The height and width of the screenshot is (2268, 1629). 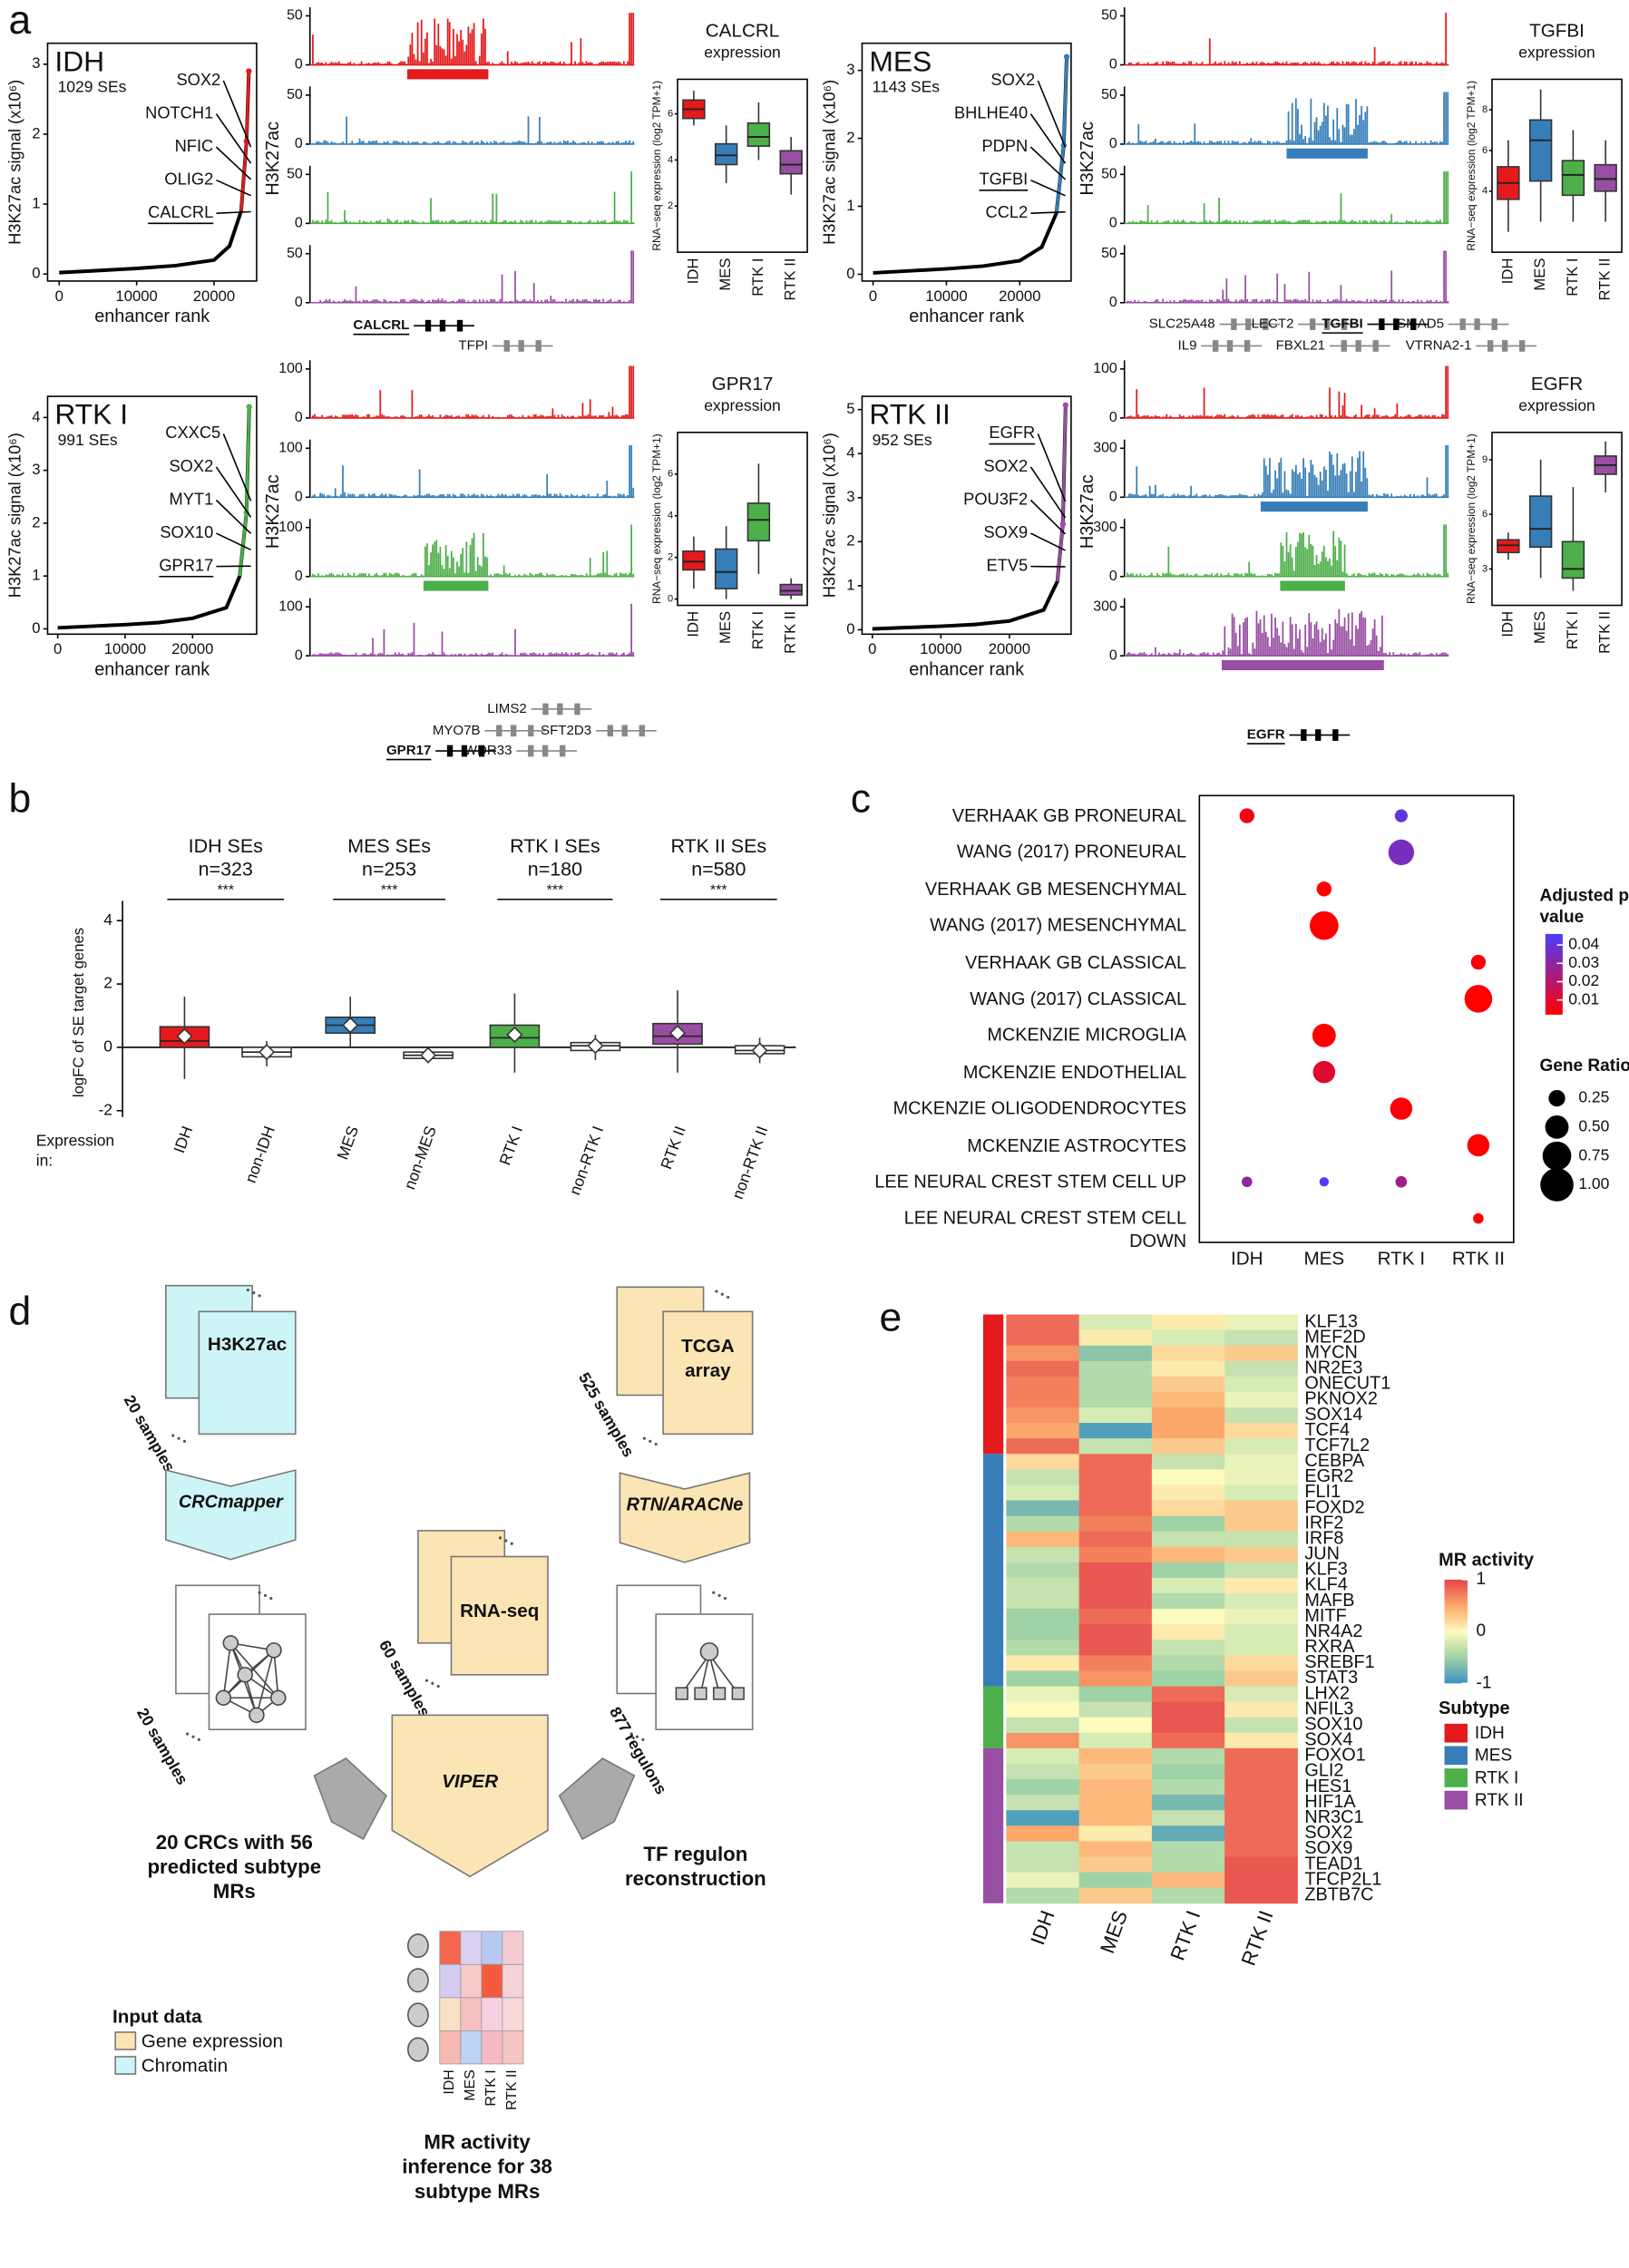 What do you see at coordinates (671, 205) in the screenshot?
I see `box-y-tick-label: 2` at bounding box center [671, 205].